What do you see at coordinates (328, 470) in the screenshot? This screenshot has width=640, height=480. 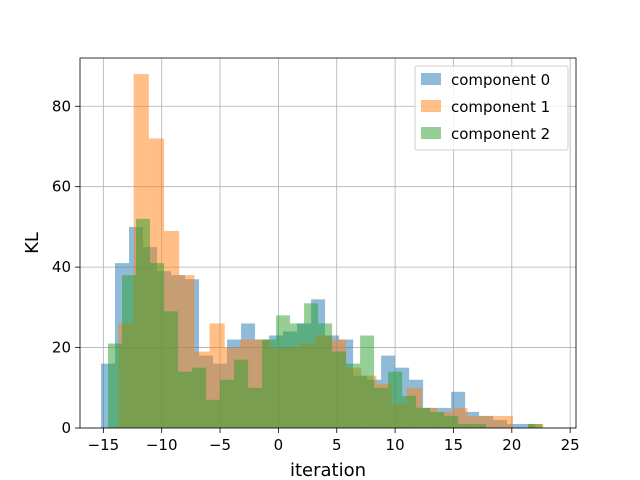 I see `x-axis-label: iteration` at bounding box center [328, 470].